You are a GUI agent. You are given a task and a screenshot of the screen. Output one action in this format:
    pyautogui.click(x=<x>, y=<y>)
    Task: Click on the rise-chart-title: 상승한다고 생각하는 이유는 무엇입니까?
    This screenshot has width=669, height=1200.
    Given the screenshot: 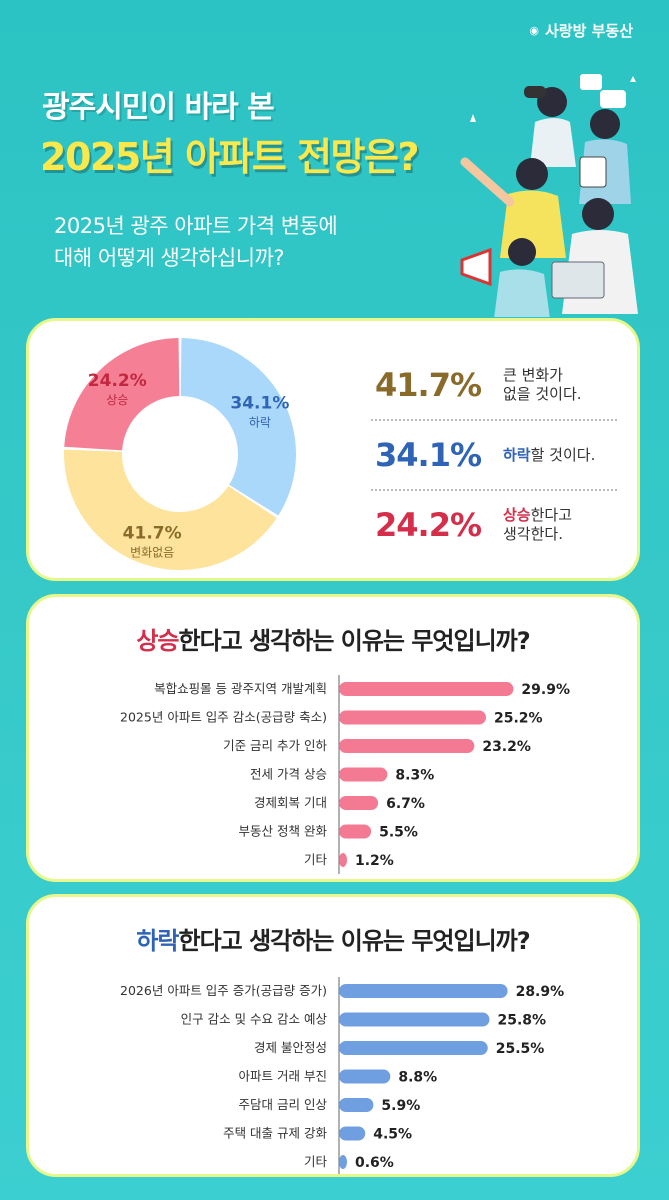 What is the action you would take?
    pyautogui.click(x=333, y=638)
    